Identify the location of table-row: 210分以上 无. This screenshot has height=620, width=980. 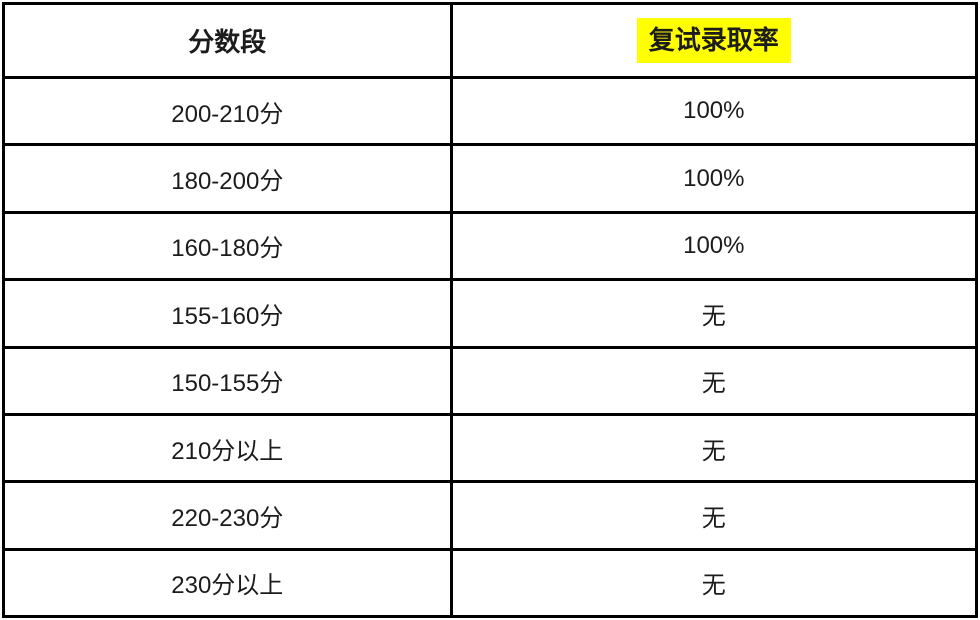
(490, 448).